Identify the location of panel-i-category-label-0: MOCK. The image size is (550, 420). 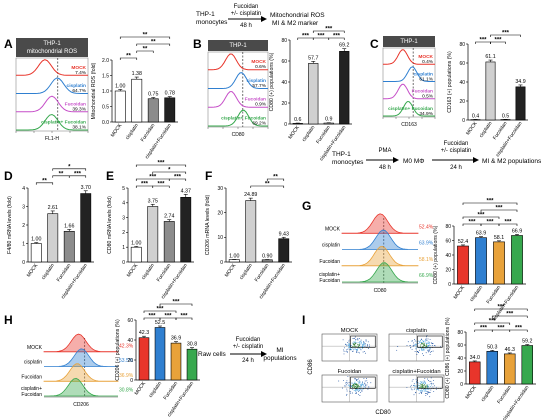
(471, 392).